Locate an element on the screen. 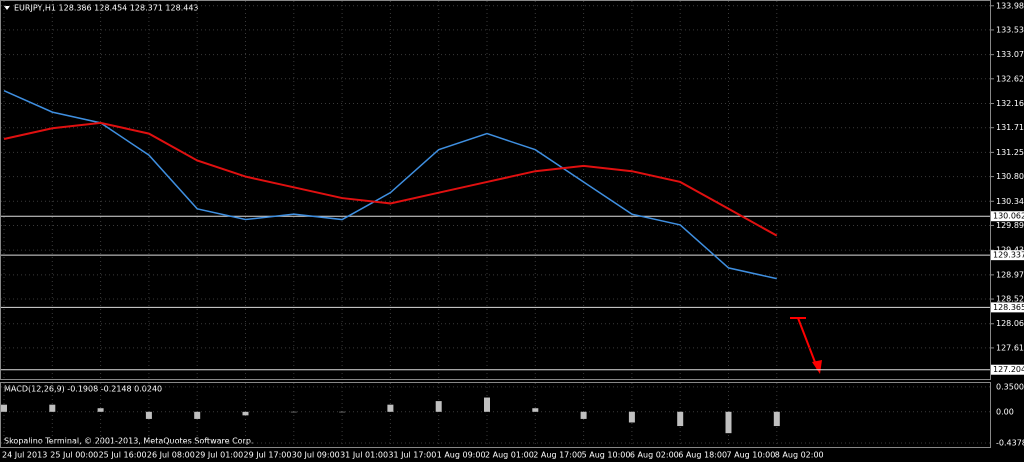 This screenshot has height=462, width=1024. level-label: 127.204 is located at coordinates (1008, 369).